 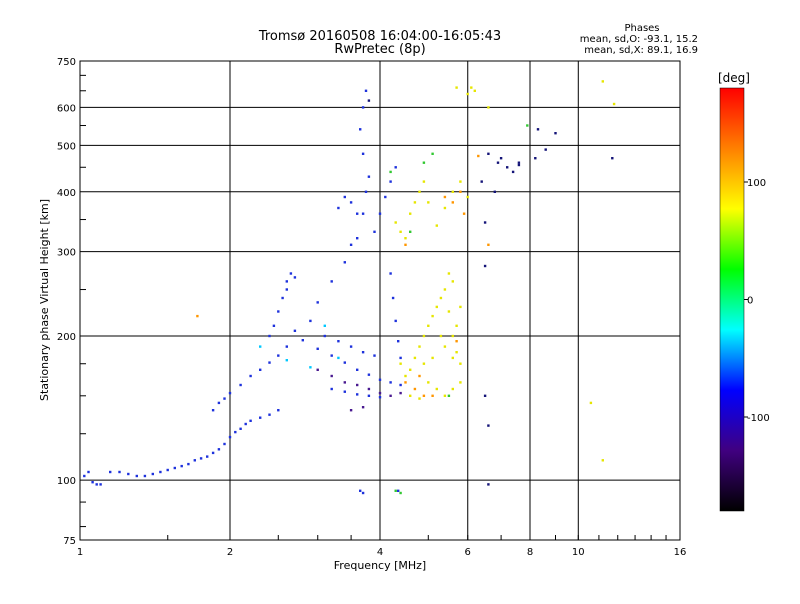 I want to click on colorbar-ticks: 100 0 -100, so click(x=757, y=301).